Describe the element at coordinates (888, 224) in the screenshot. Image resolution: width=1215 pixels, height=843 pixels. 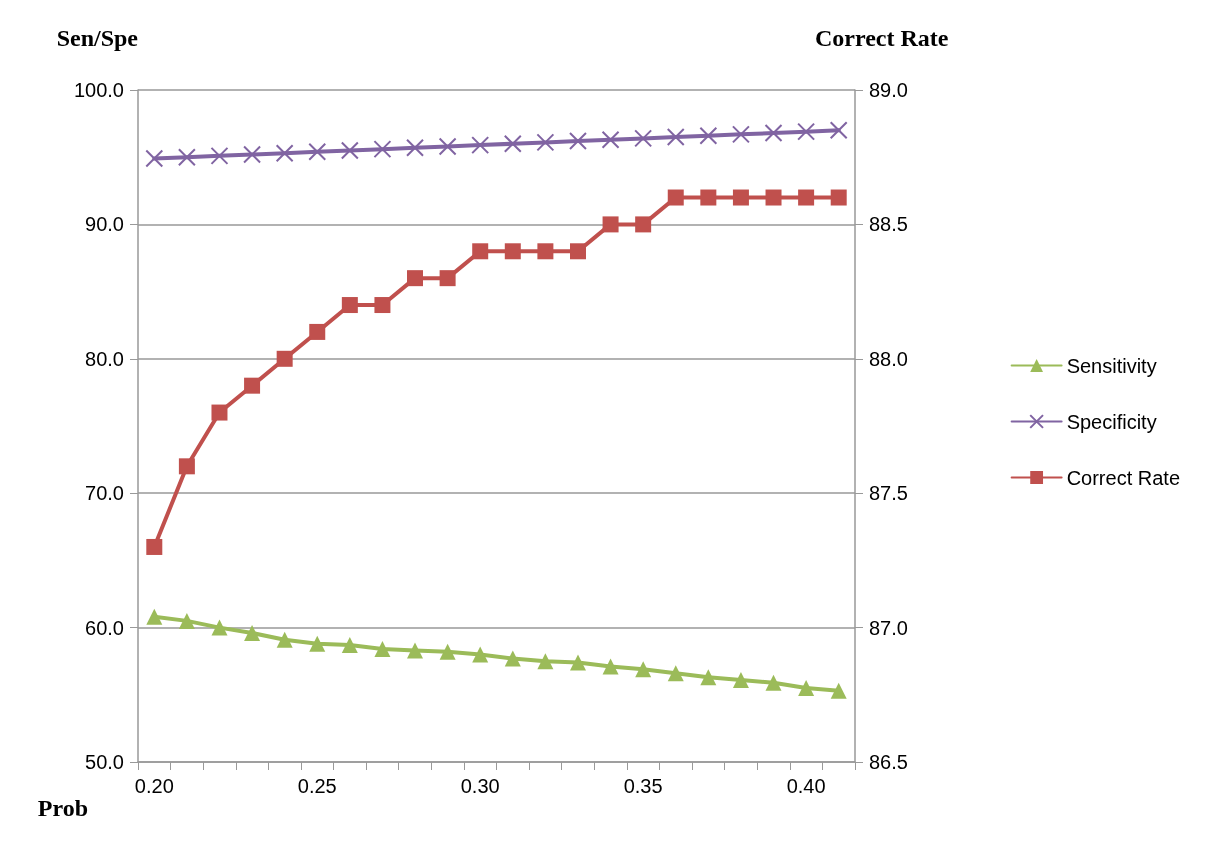
I see `y2-tick-label: 88.5` at that location.